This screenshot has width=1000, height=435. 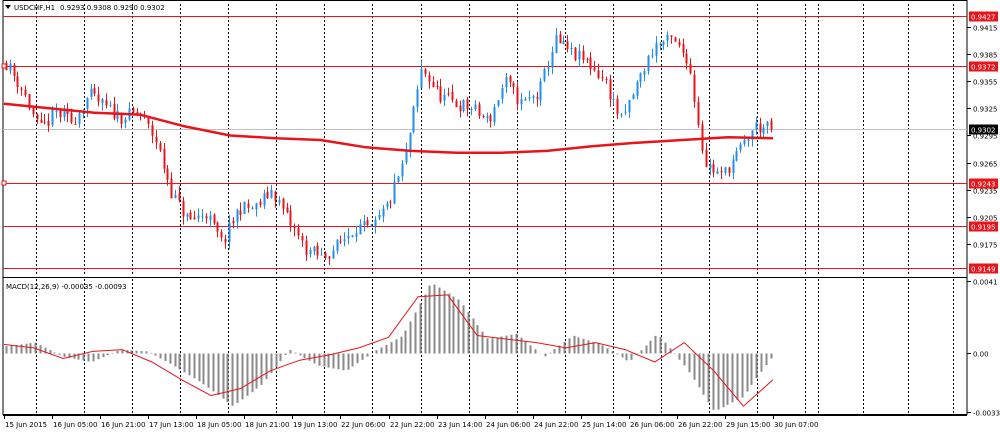 I want to click on time-axis-label: 24 Jun 06:00, so click(x=508, y=425).